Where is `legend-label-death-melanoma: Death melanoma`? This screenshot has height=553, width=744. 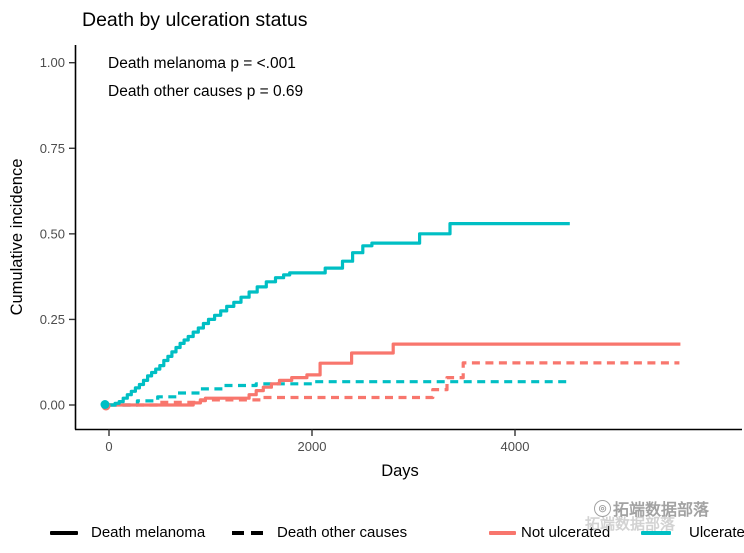
legend-label-death-melanoma: Death melanoma is located at coordinates (148, 532).